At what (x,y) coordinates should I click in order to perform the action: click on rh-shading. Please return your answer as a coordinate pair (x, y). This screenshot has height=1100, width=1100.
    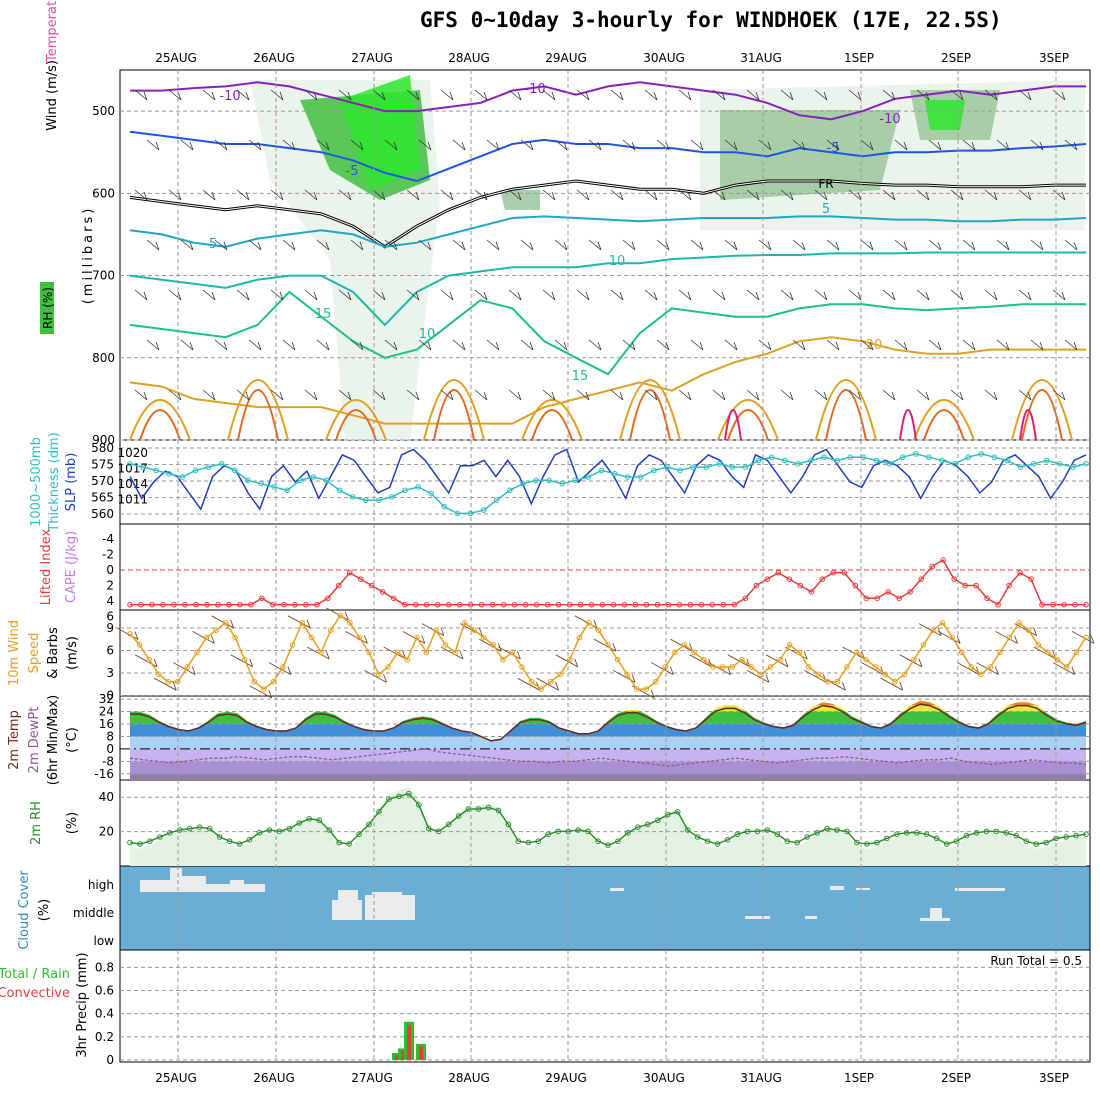
    Looking at the image, I should click on (945, 115).